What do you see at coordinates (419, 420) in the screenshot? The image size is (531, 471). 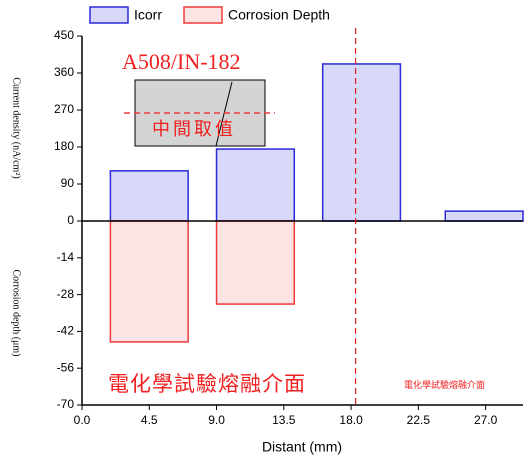 I see `x-tick-label: 22.5` at bounding box center [419, 420].